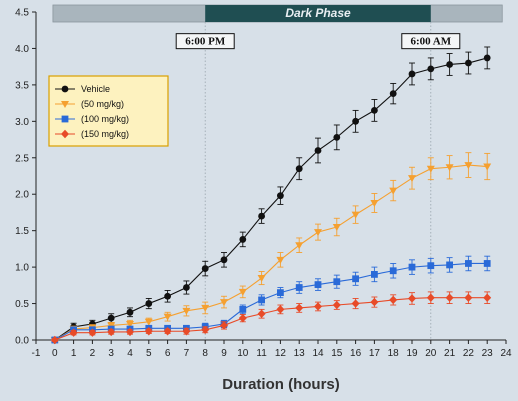  Describe the element at coordinates (281, 384) in the screenshot. I see `x-axis-label: Duration (hours)` at that location.